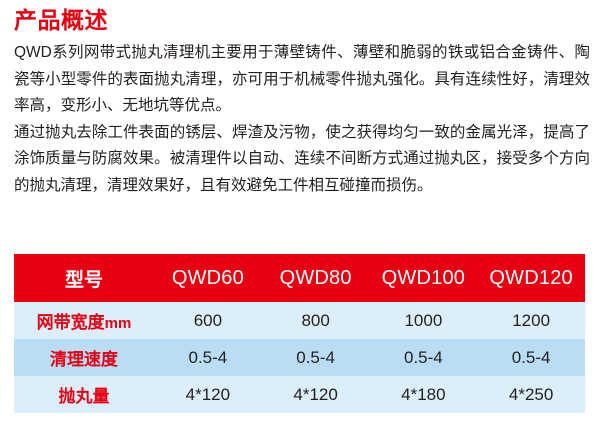 This screenshot has height=425, width=600. I want to click on cell-shot-volume-4: 4*250, so click(531, 394).